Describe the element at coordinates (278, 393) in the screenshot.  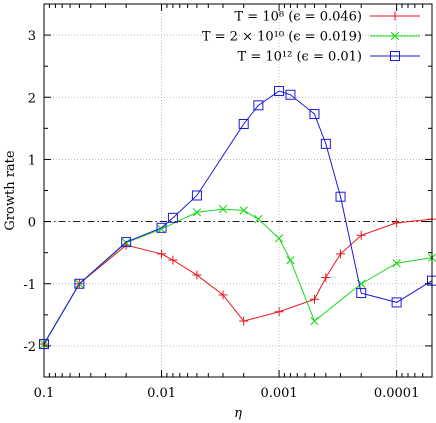
I see `x-tick-label: 0.001` at that location.